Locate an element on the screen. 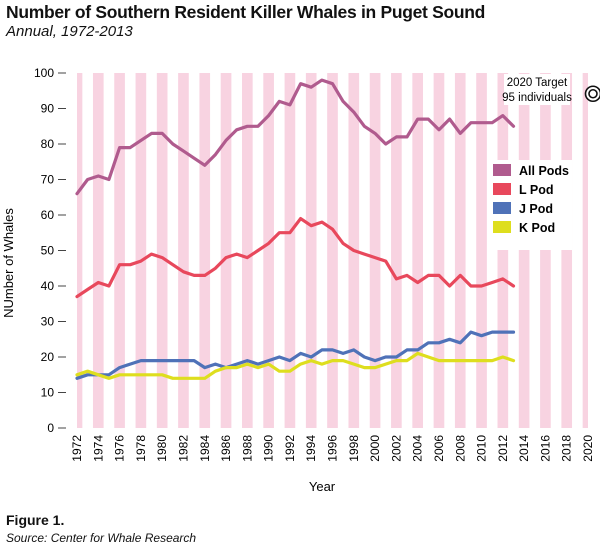 The height and width of the screenshot is (551, 600). stripe-1980 is located at coordinates (162, 250).